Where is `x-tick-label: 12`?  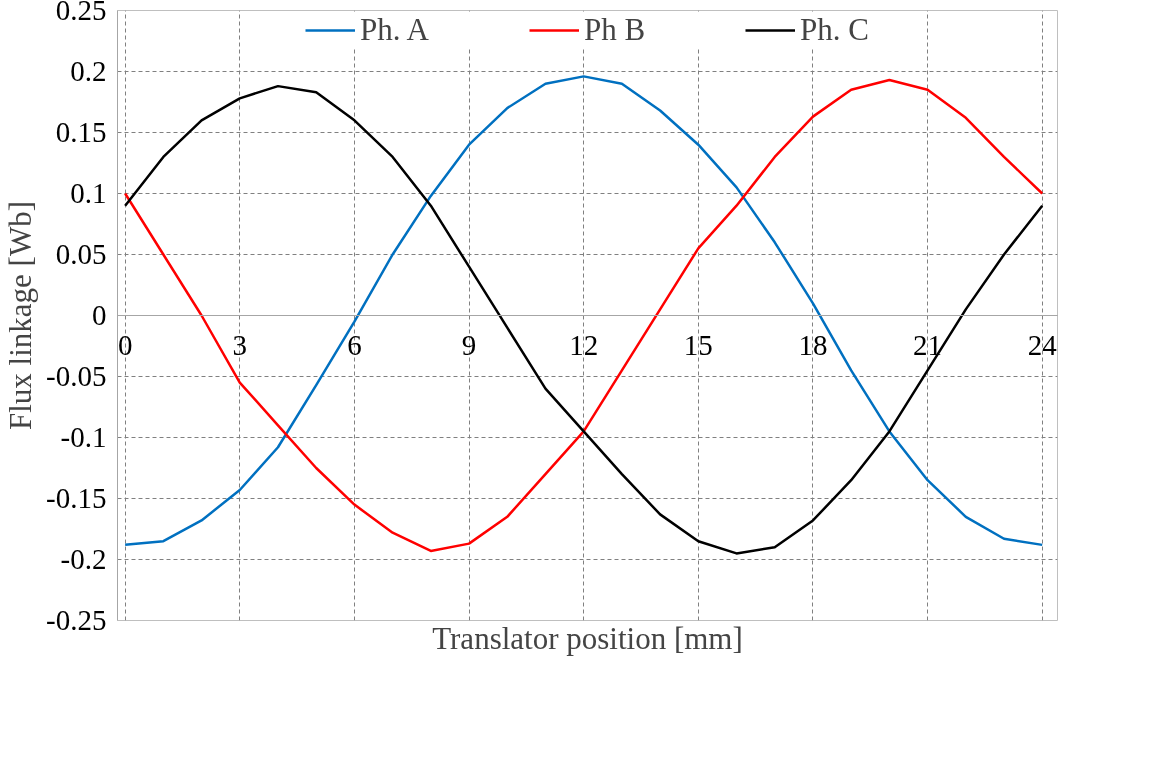
x-tick-label: 12 is located at coordinates (584, 344).